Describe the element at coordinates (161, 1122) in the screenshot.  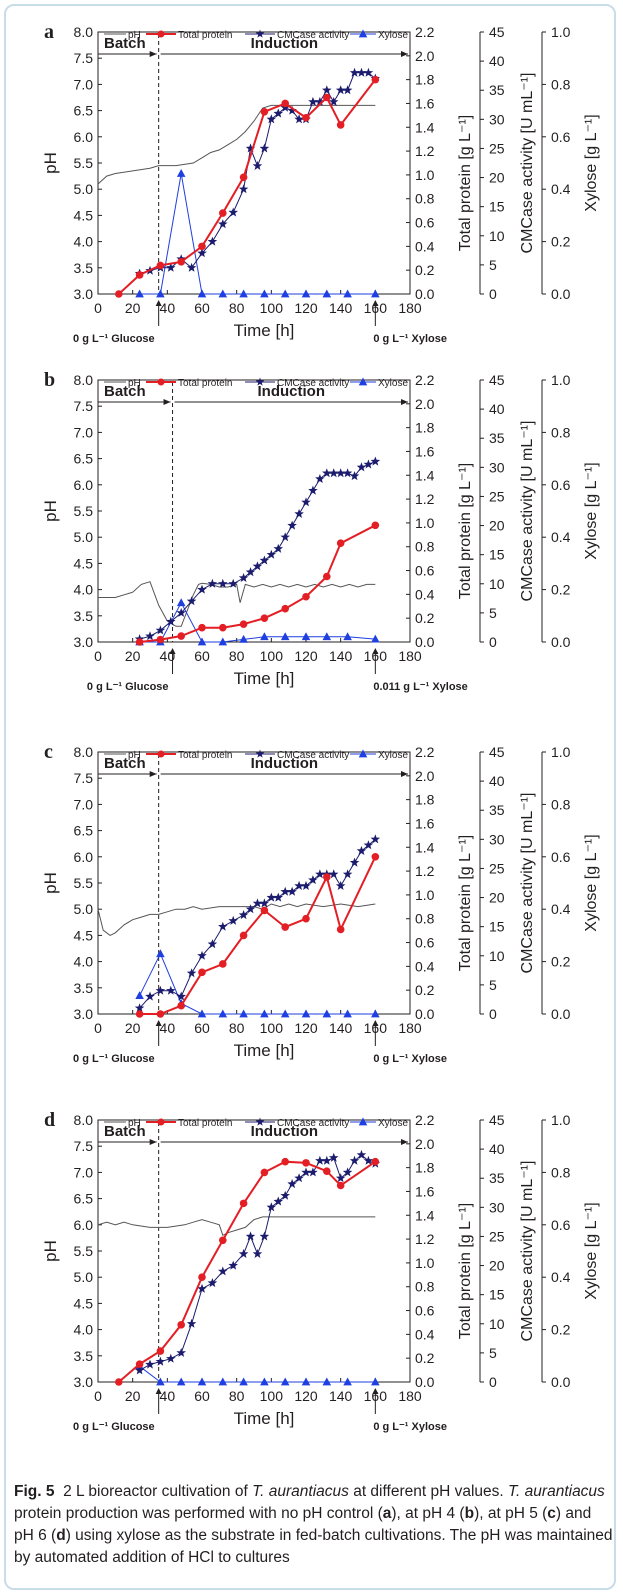
I see `legend-protein-marker` at that location.